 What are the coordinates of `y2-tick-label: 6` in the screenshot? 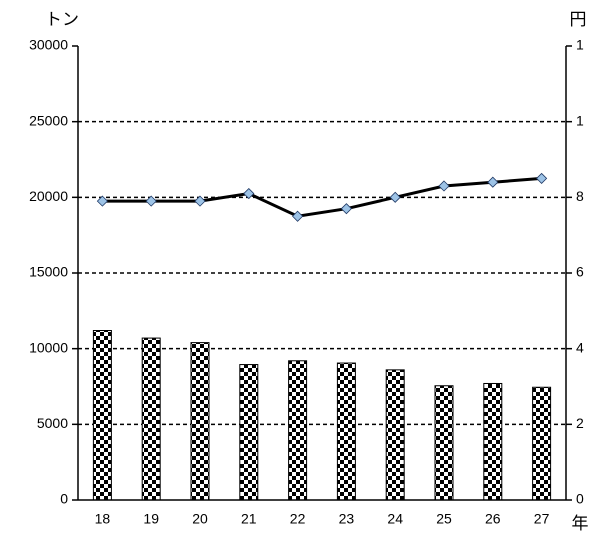 It's located at (580, 272).